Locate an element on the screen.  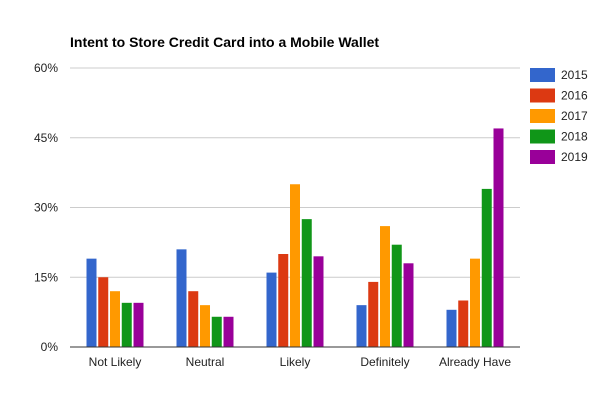
bar-2015-not-likely is located at coordinates (91, 302).